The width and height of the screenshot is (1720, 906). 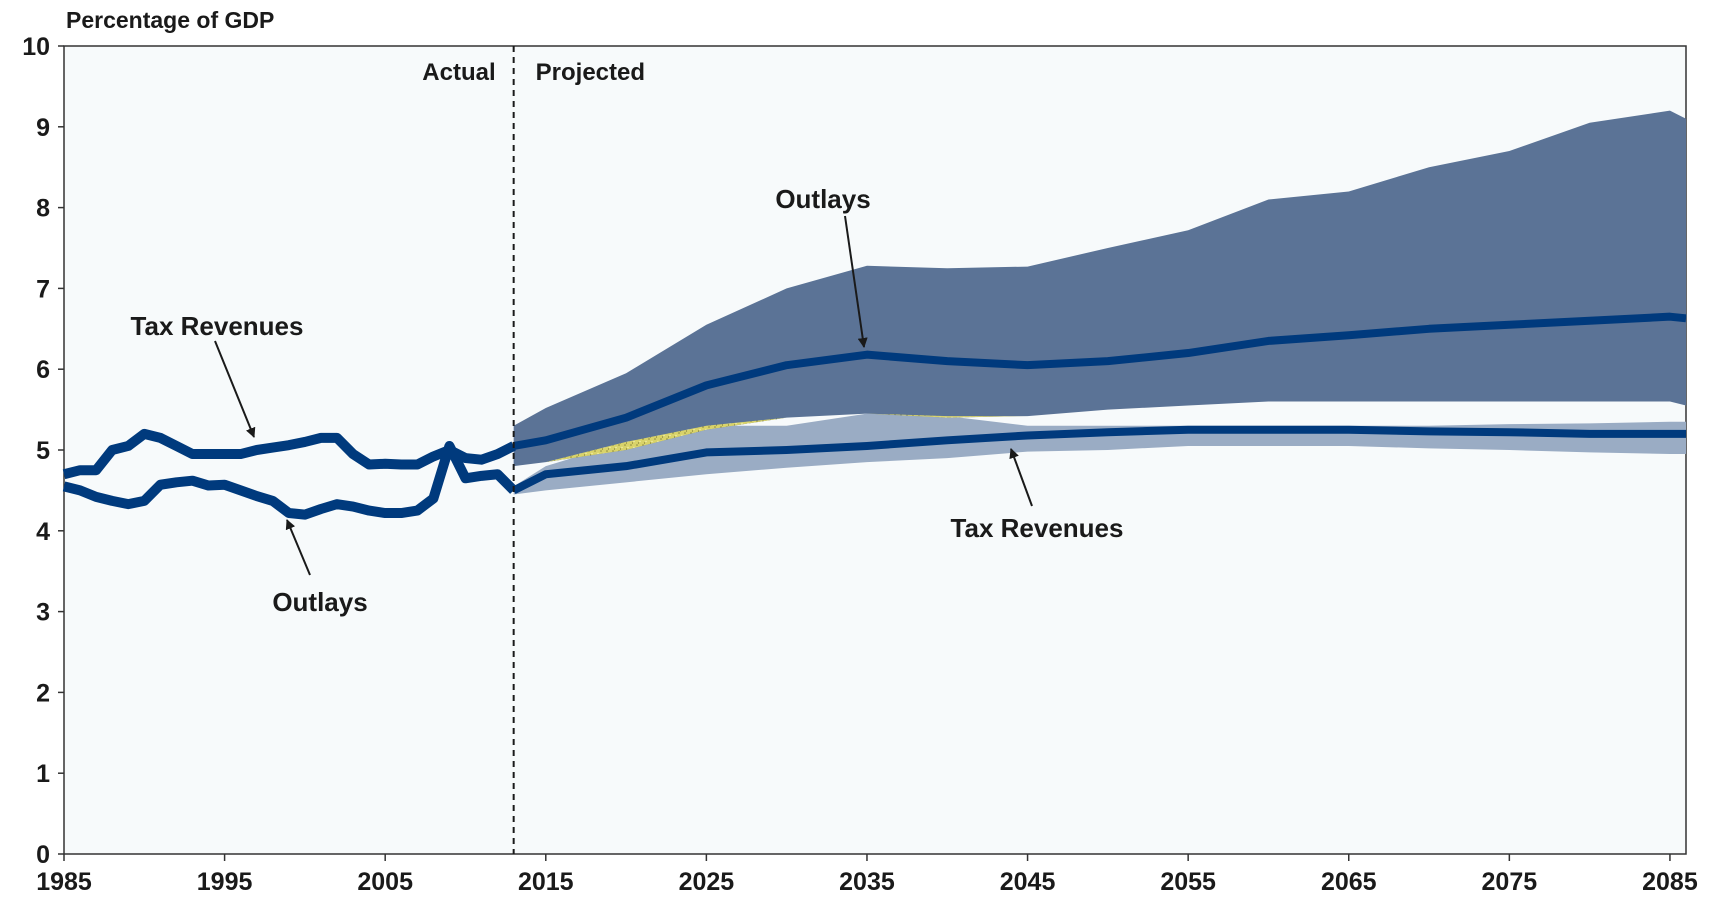 I want to click on x-tick-label: 2075, so click(x=1510, y=882).